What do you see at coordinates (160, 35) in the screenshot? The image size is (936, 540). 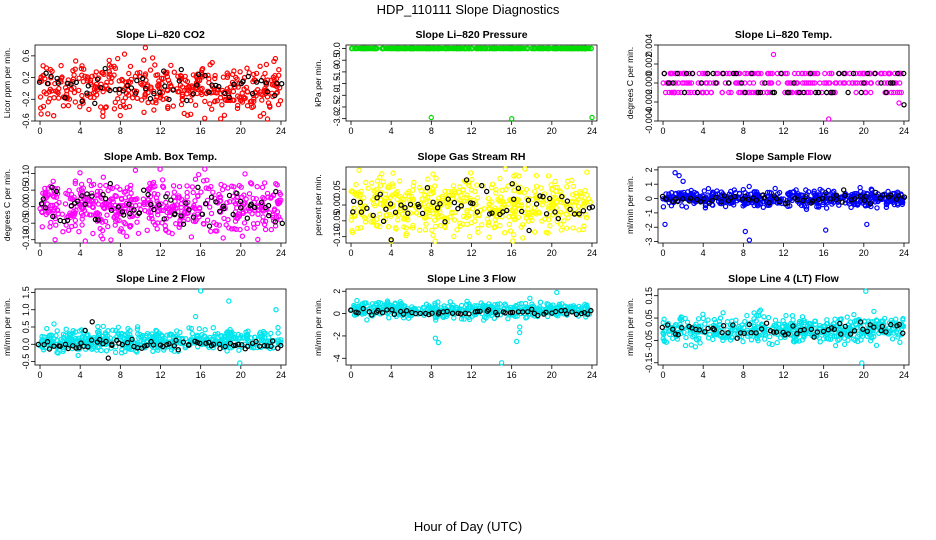 I see `chart-title: Slope Li–820 CO2` at bounding box center [160, 35].